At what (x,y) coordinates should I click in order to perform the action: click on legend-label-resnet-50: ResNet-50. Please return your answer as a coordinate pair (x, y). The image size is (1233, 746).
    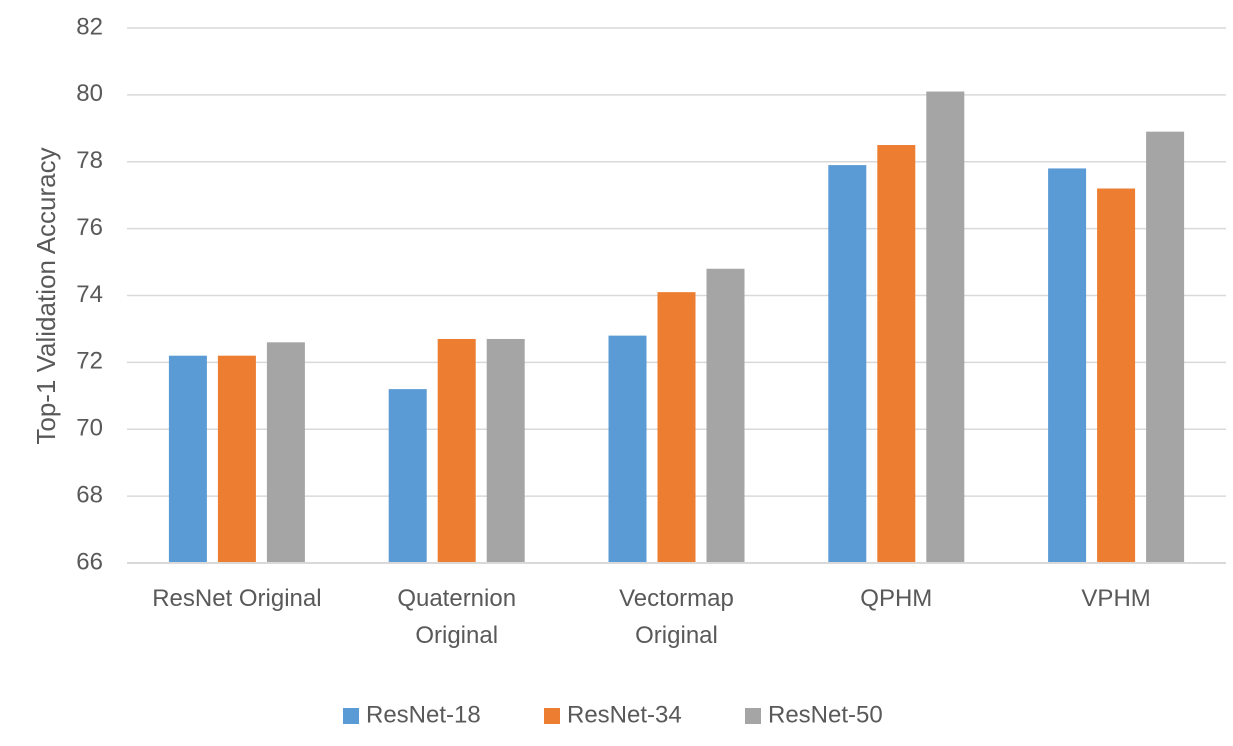
    Looking at the image, I should click on (825, 714).